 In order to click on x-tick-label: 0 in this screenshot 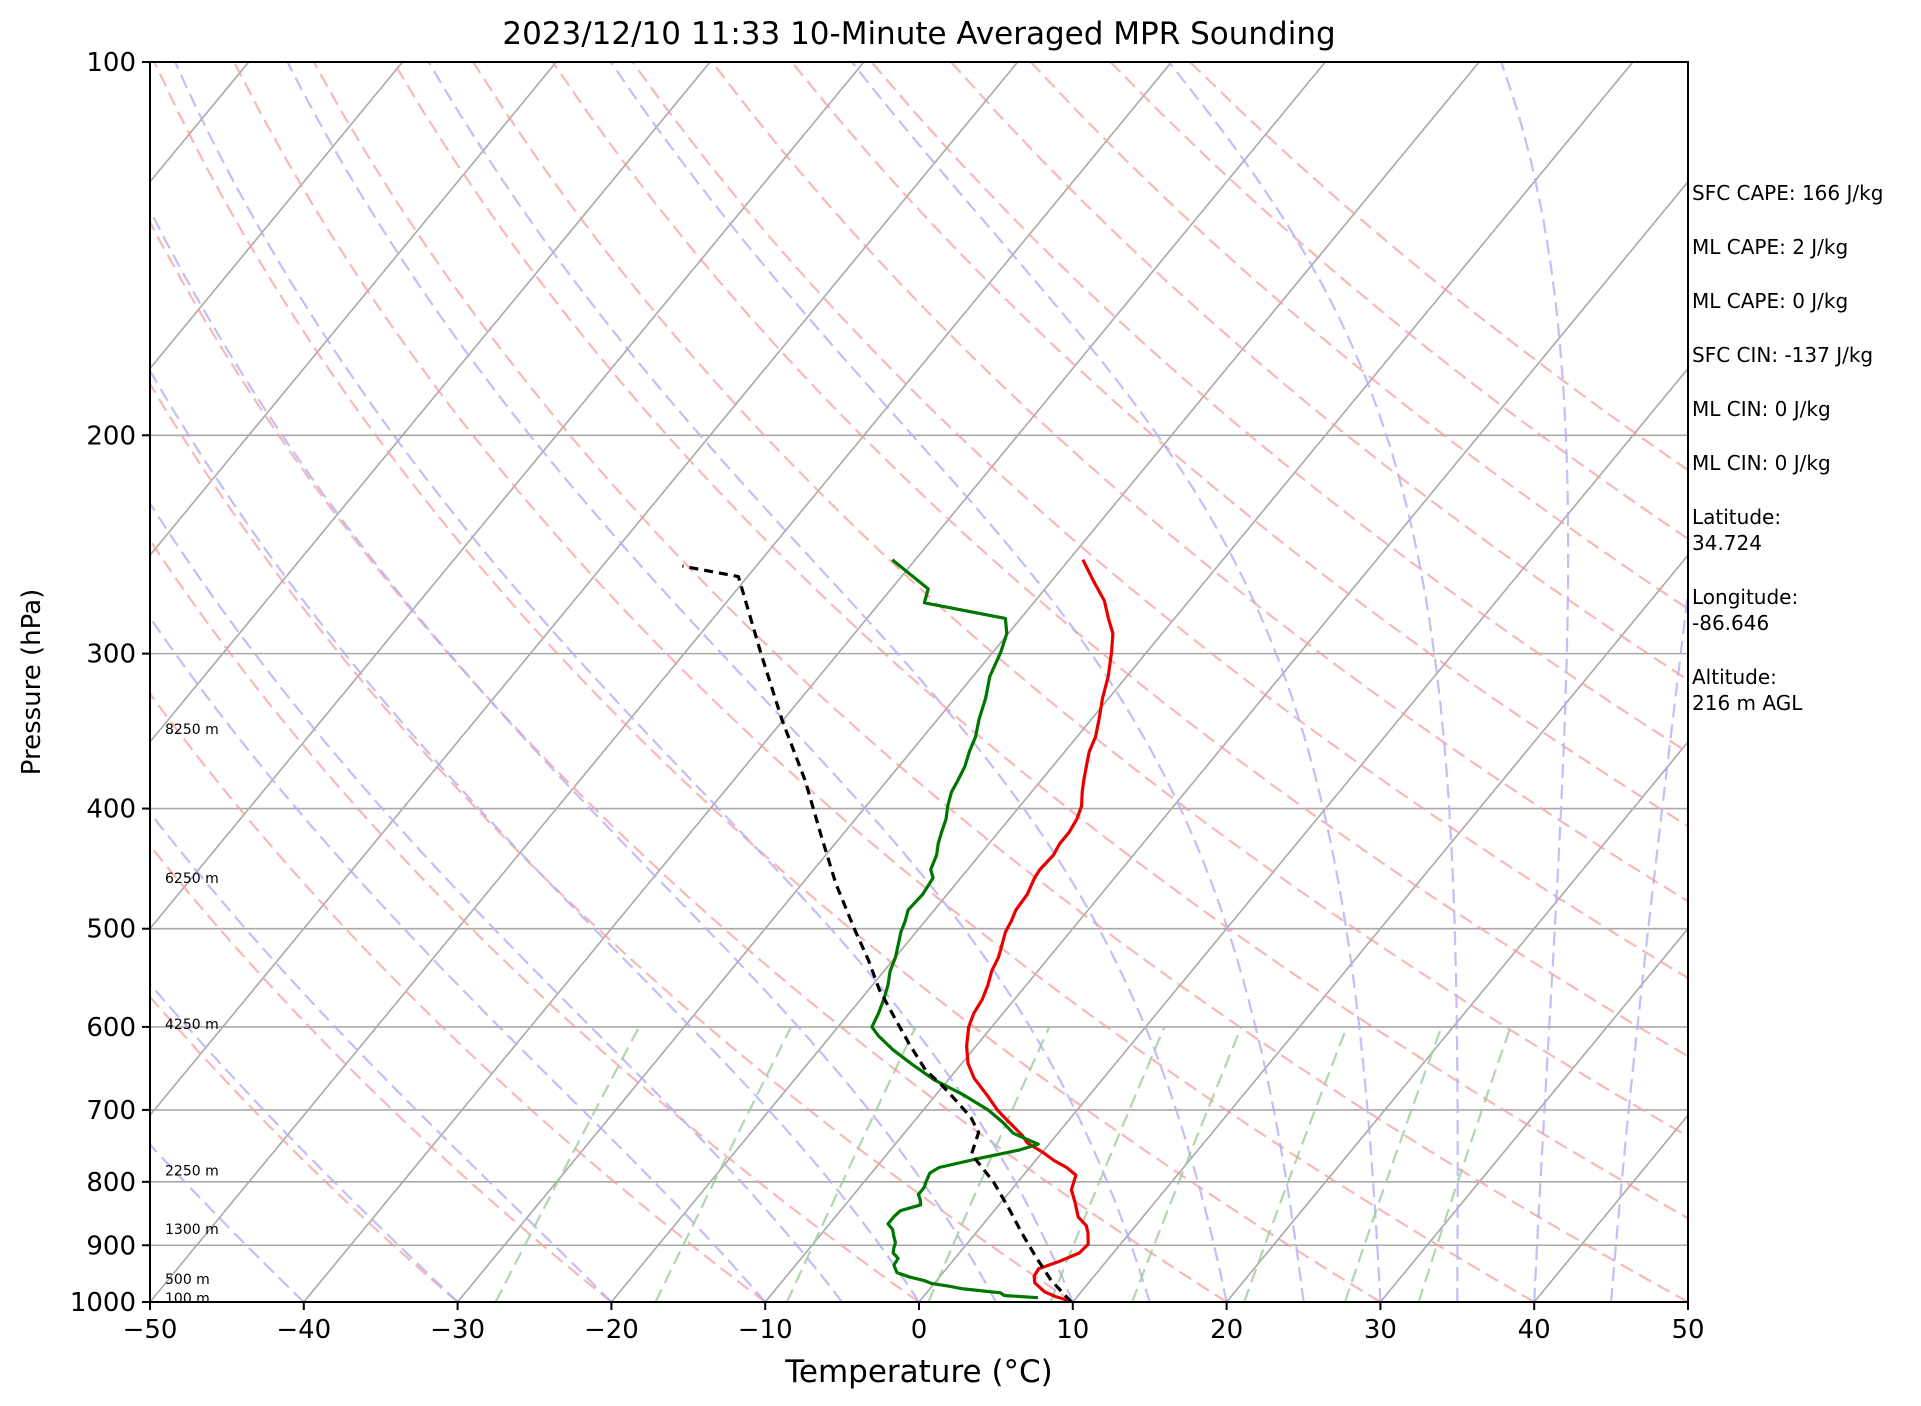, I will do `click(919, 1330)`.